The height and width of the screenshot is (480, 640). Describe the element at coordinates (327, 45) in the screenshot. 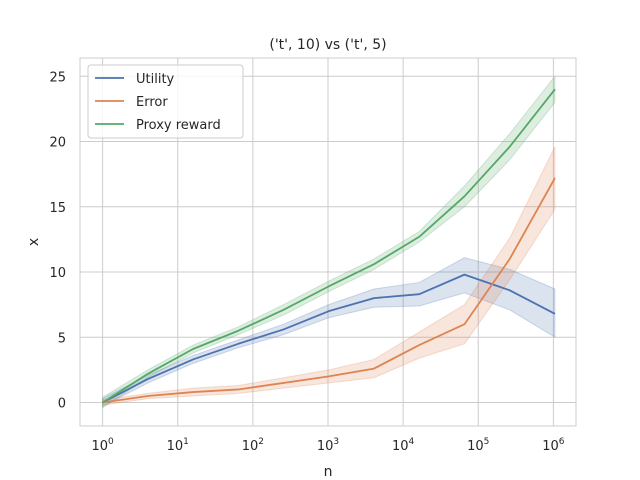

I see `chart-title: ('t', 10) vs ('t', 5)` at that location.